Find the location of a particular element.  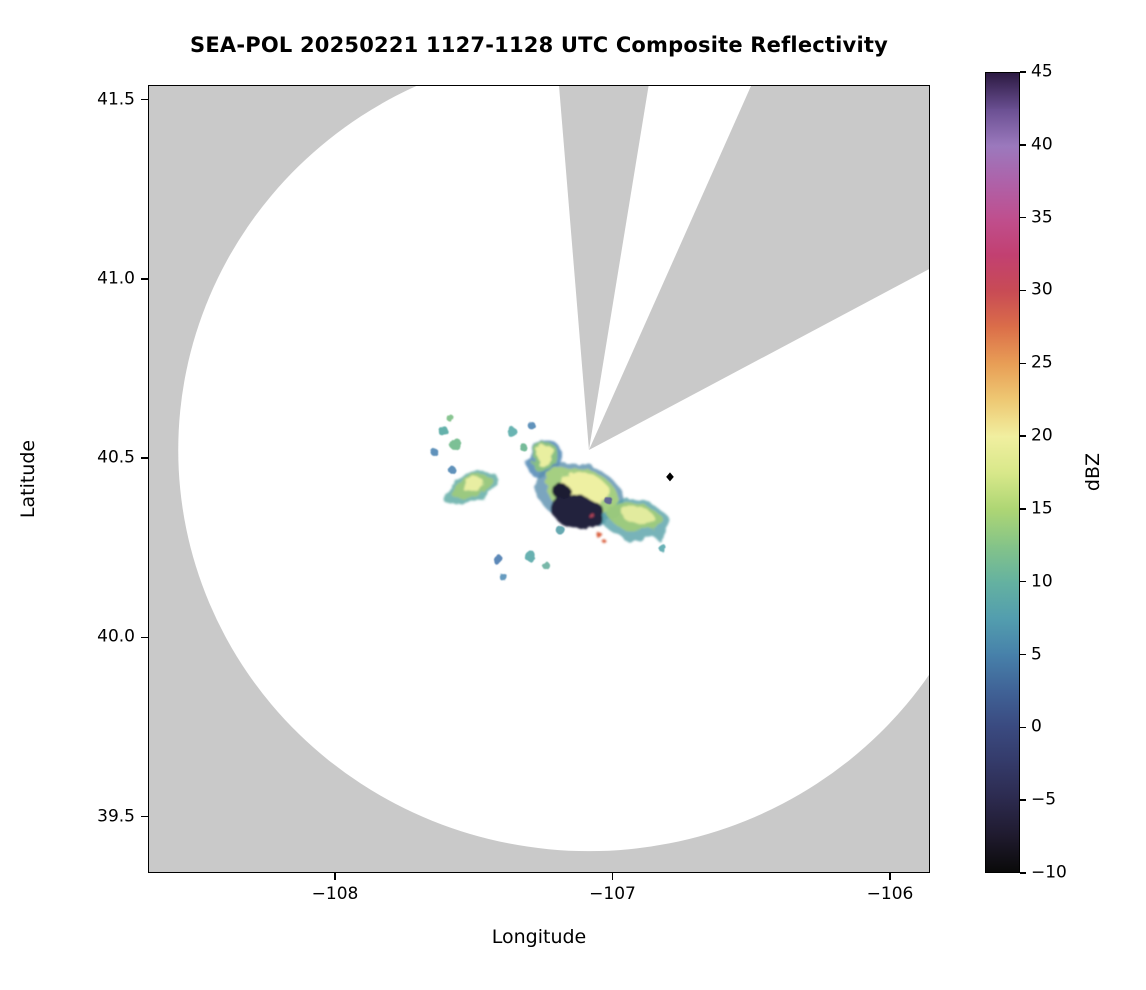

colorbar-tick-label: 25 is located at coordinates (1042, 362).